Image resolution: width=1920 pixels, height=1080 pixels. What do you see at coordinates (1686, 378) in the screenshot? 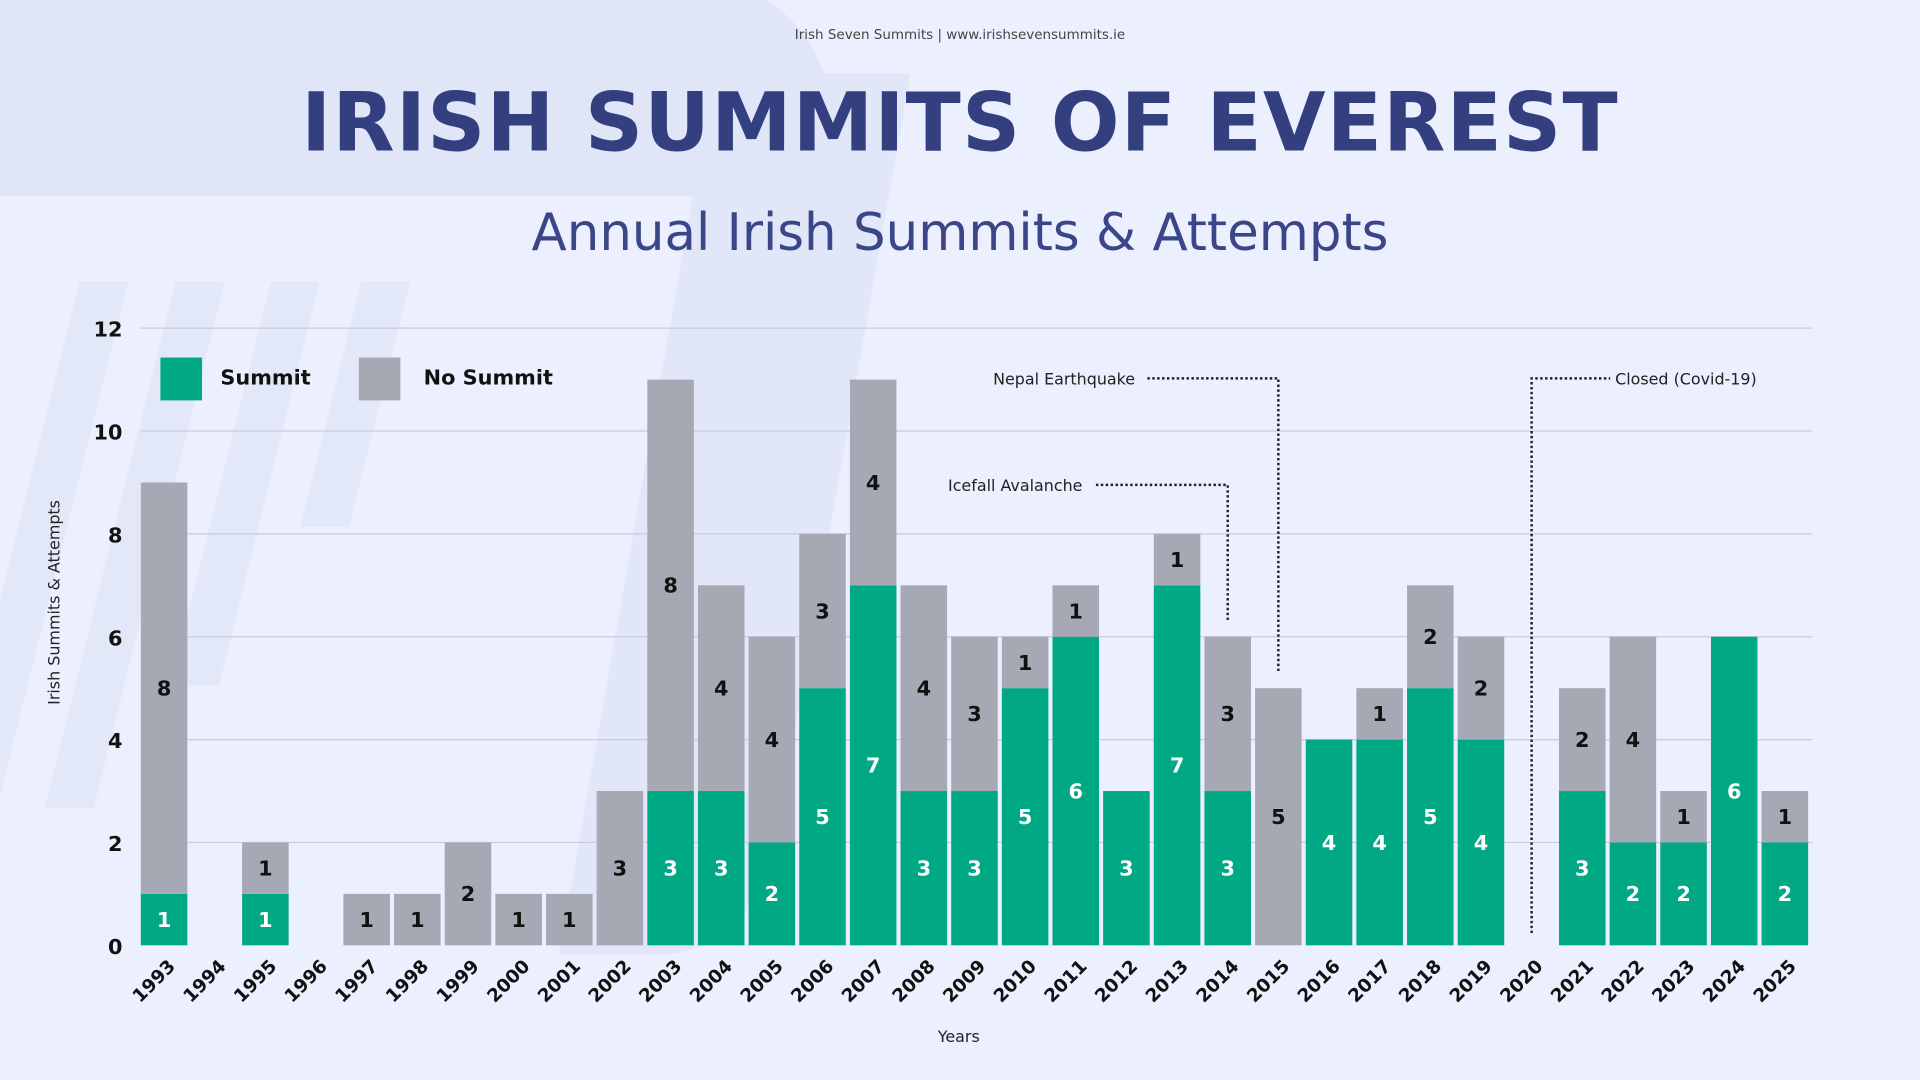
I see `annotation-covid-closure: Closed (Covid-19)` at bounding box center [1686, 378].